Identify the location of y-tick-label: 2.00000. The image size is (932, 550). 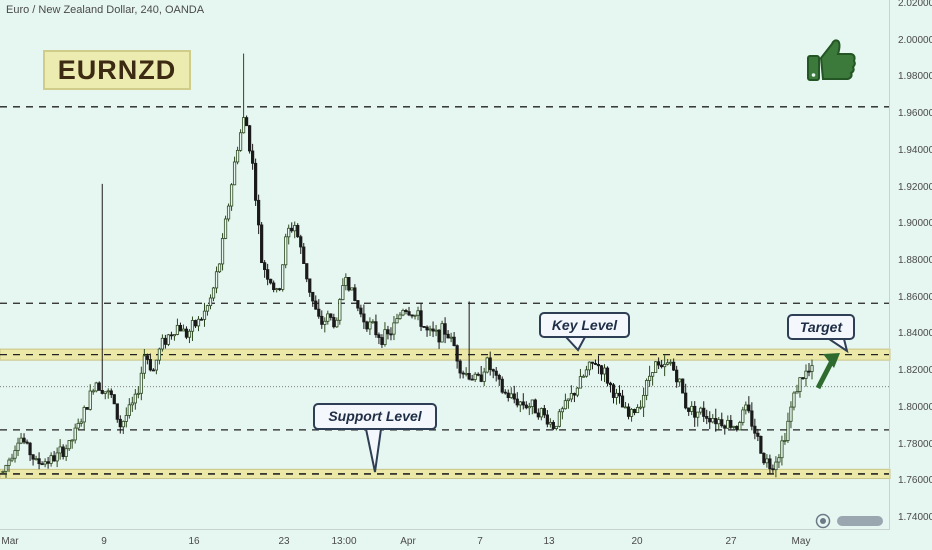
(915, 40).